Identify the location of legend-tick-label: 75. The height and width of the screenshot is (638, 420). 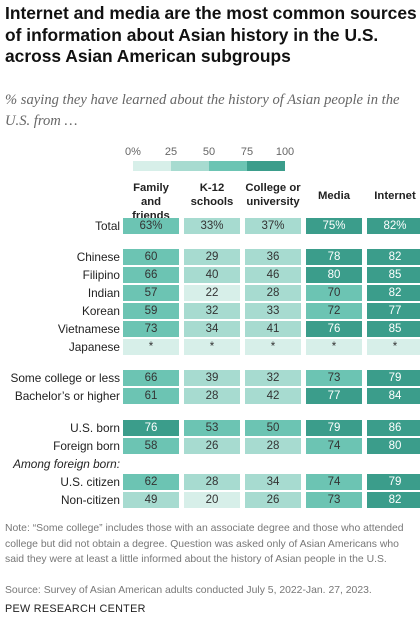
(247, 152).